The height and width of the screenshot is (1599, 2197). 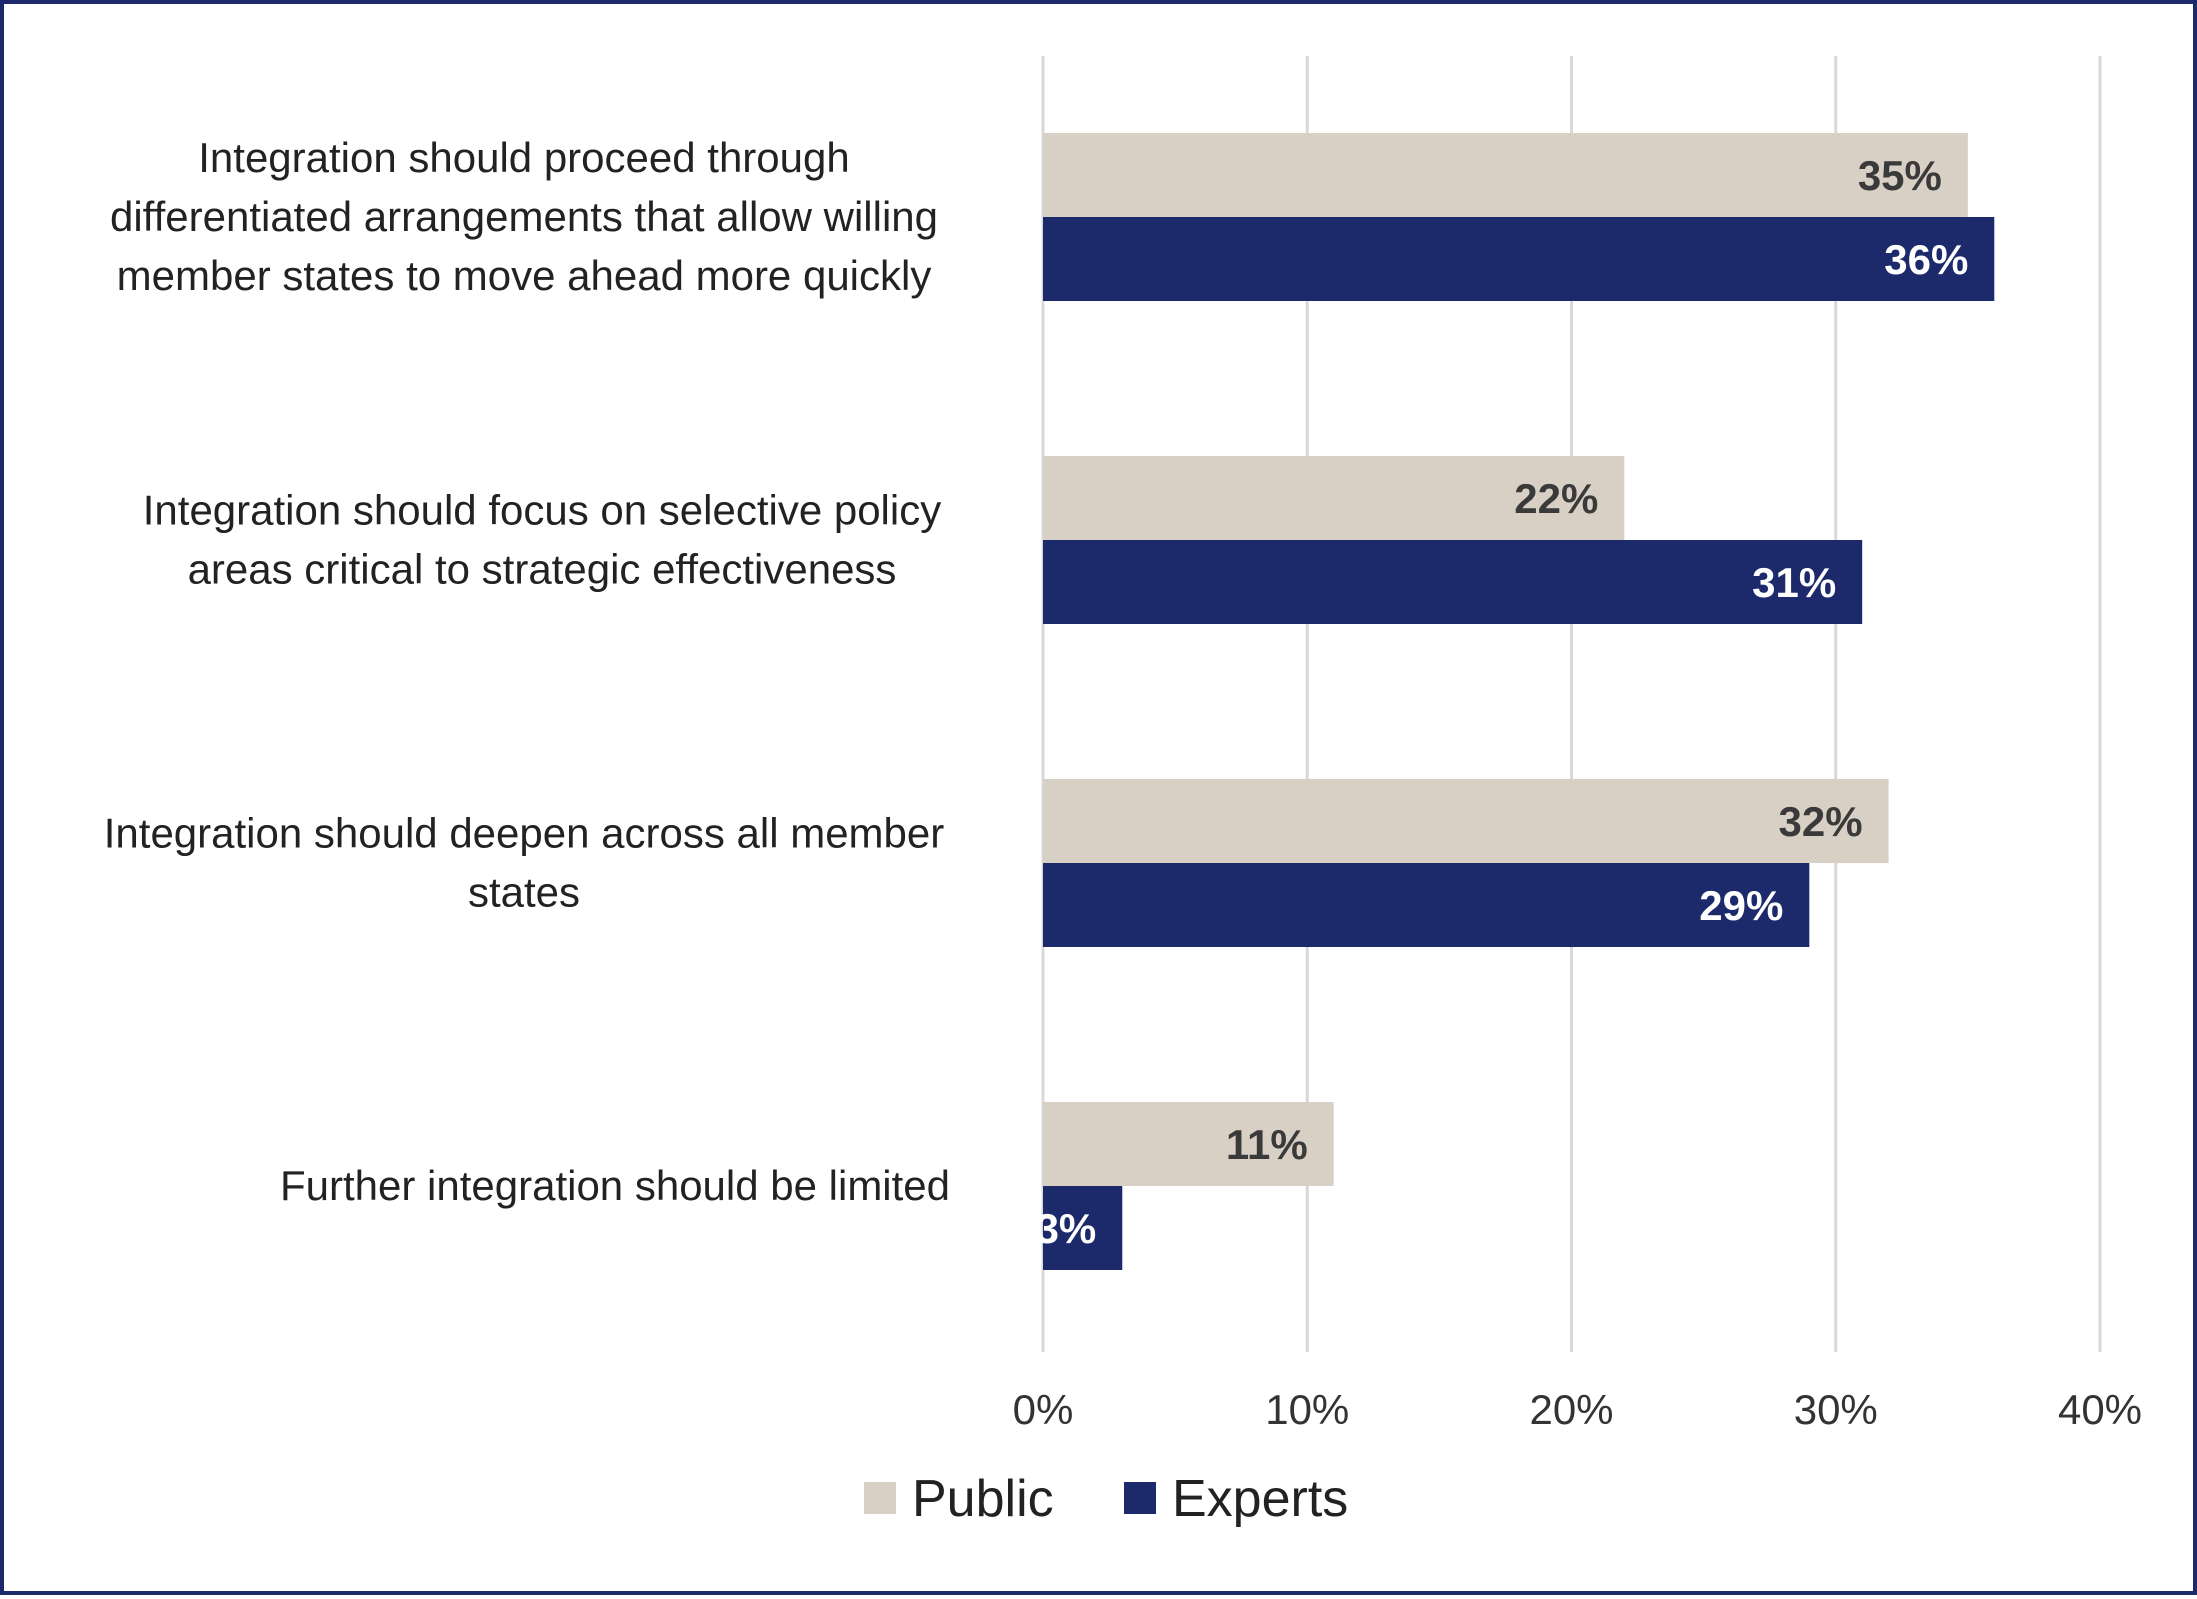 I want to click on x-axis-ticks: 0% 10% 20% 30% 40%, so click(x=1577, y=1409).